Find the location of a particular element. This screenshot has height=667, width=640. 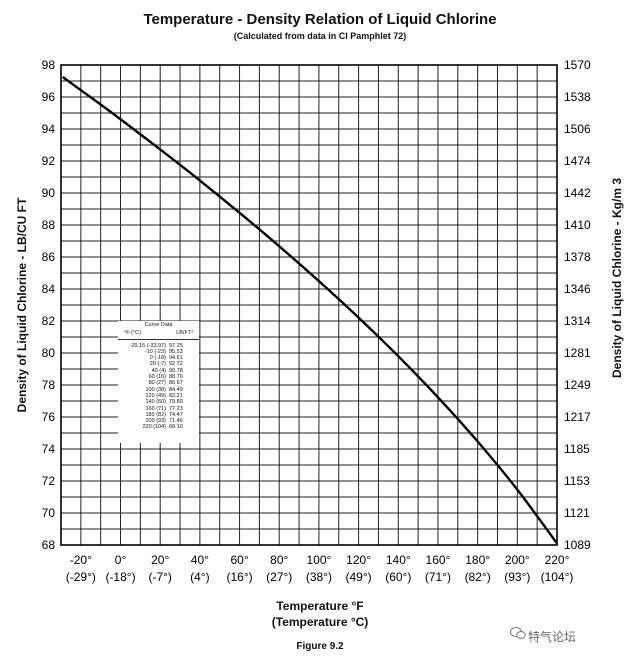

x-axis-label-f: Temperature °F is located at coordinates (320, 606).